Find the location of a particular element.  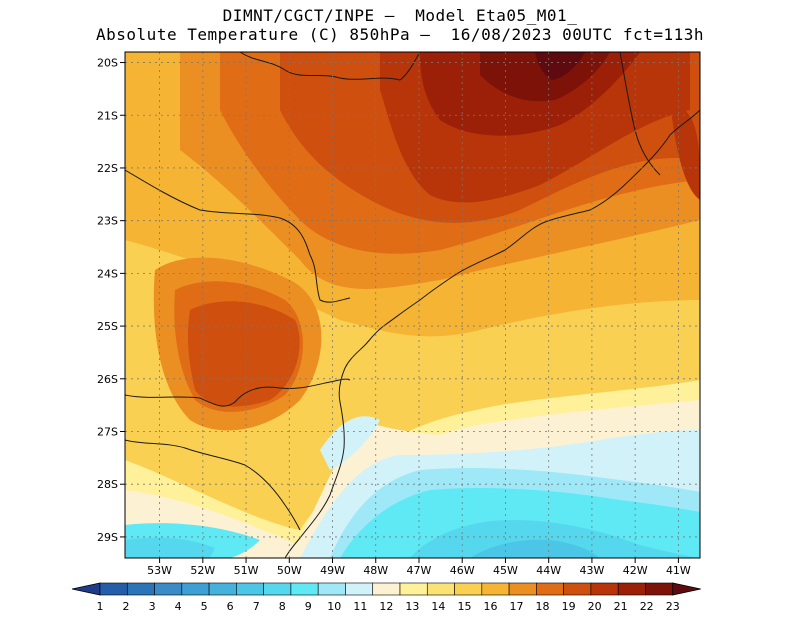

longitude-labels: 53W 52W 51W 50W 49W 48W 47W 46W 45W 44W 43W 42W 41W is located at coordinates (419, 570).